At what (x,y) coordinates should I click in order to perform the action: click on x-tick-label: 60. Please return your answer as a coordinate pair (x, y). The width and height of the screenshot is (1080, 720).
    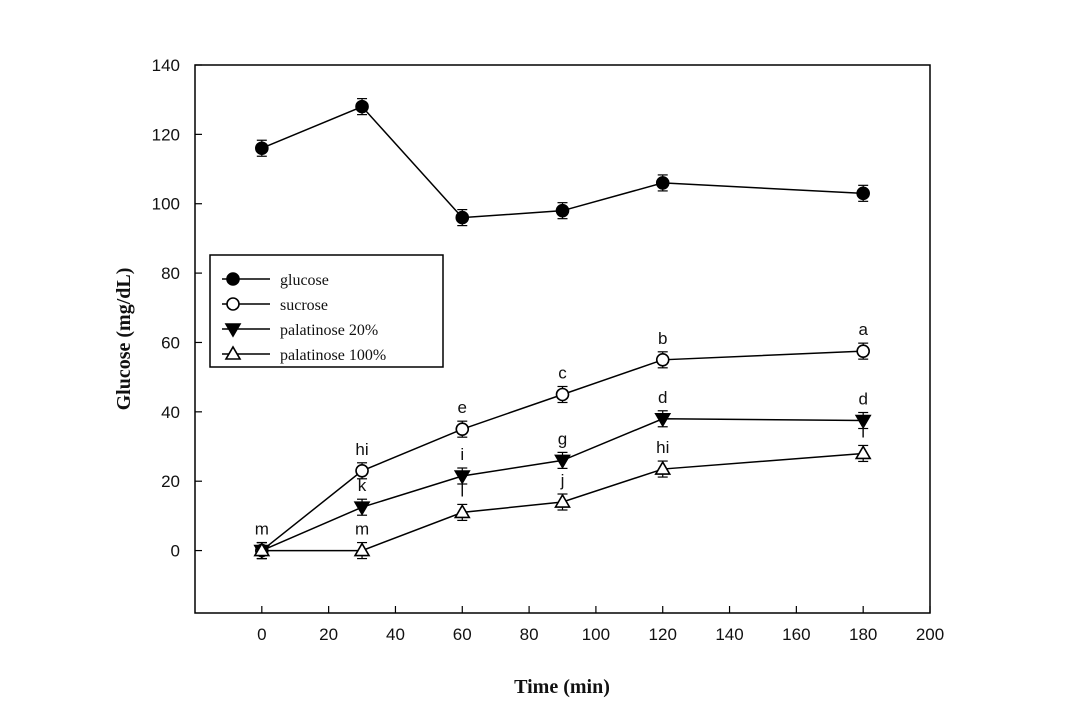
    Looking at the image, I should click on (462, 634).